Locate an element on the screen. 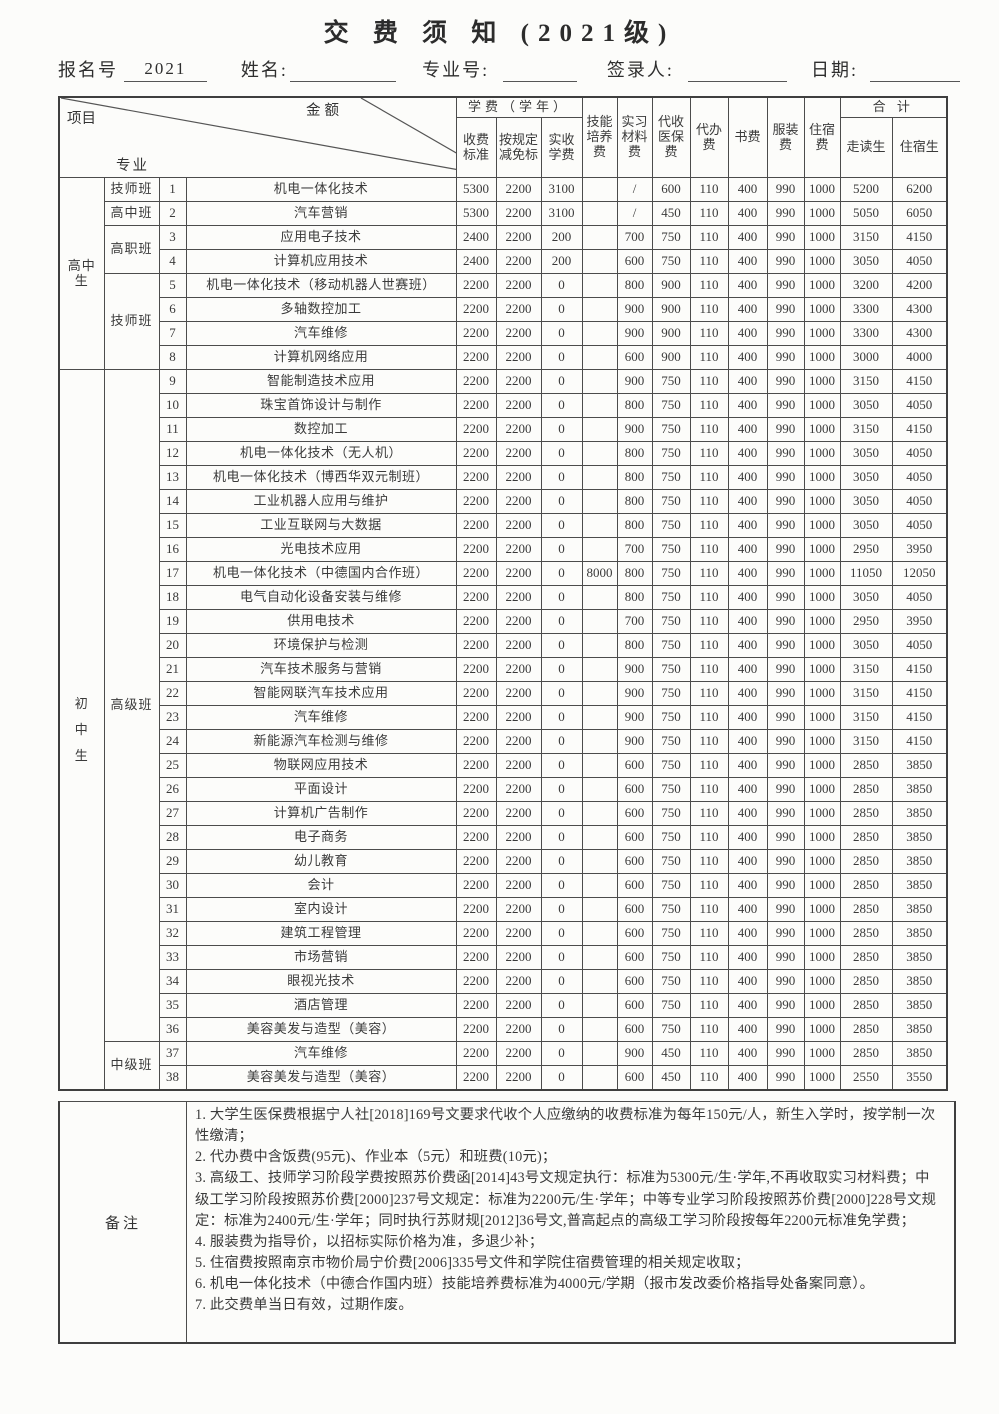 This screenshot has width=999, height=1414. tuition-actual: 200 is located at coordinates (561, 237).